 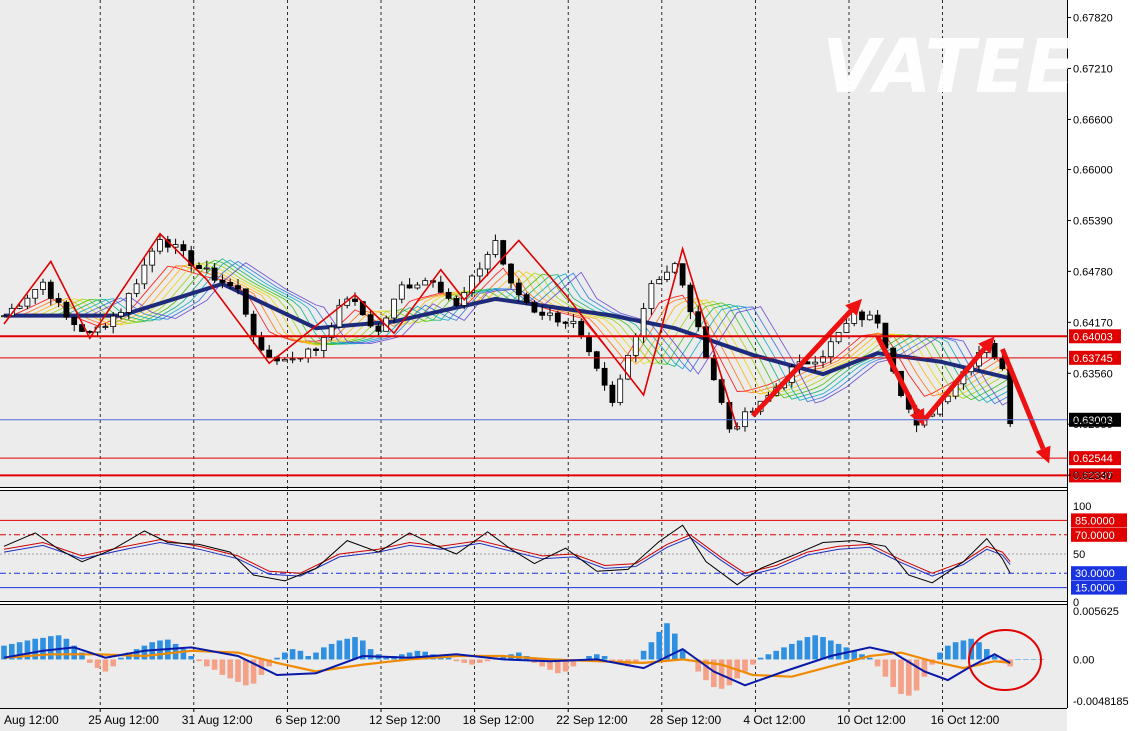 What do you see at coordinates (1093, 19) in the screenshot?
I see `price-tick-label: 0.67820` at bounding box center [1093, 19].